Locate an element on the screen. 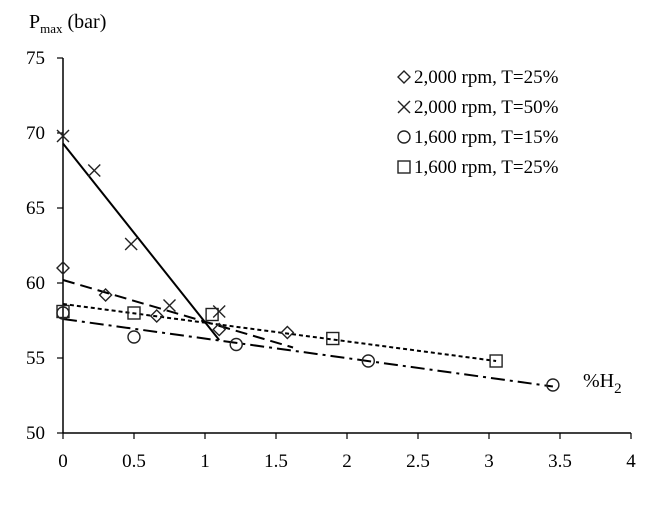 The width and height of the screenshot is (661, 506). y-tick-label: 65 is located at coordinates (35, 208).